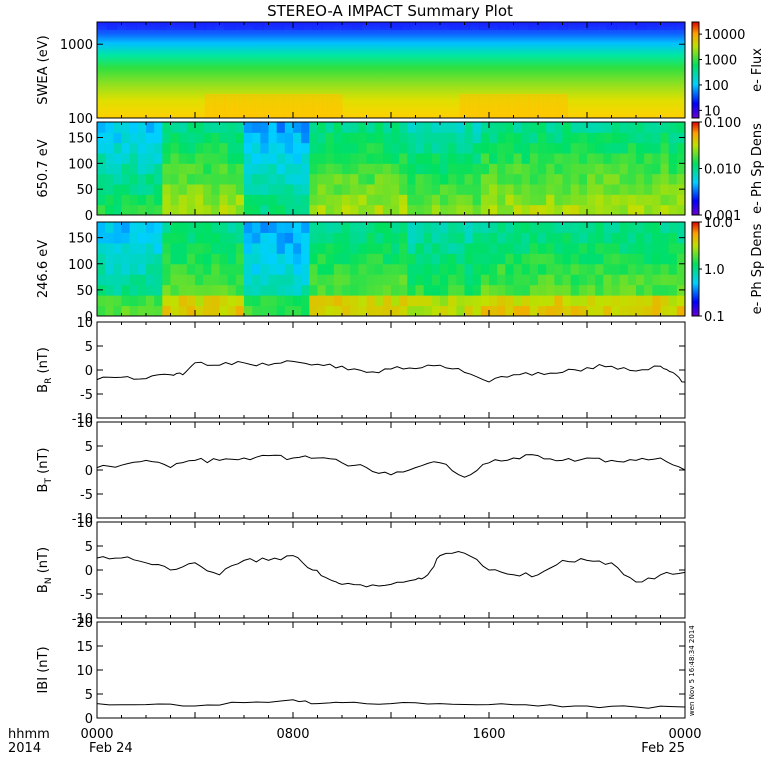  I want to click on date-label-start: Feb 24, so click(111, 748).